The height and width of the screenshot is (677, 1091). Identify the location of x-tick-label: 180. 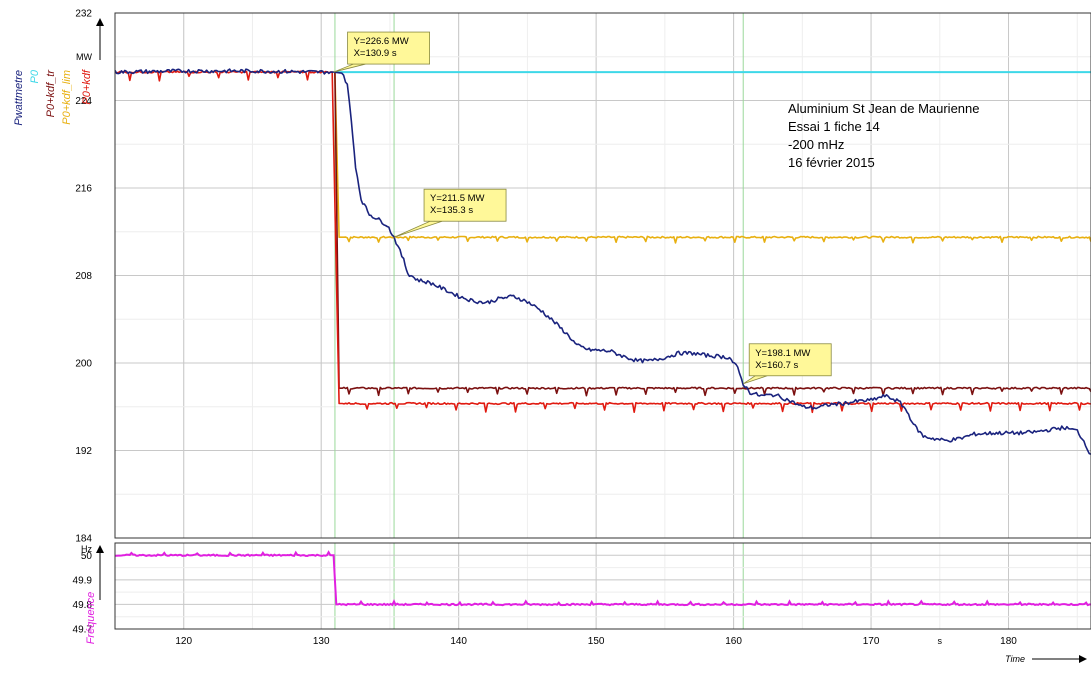
(1008, 641).